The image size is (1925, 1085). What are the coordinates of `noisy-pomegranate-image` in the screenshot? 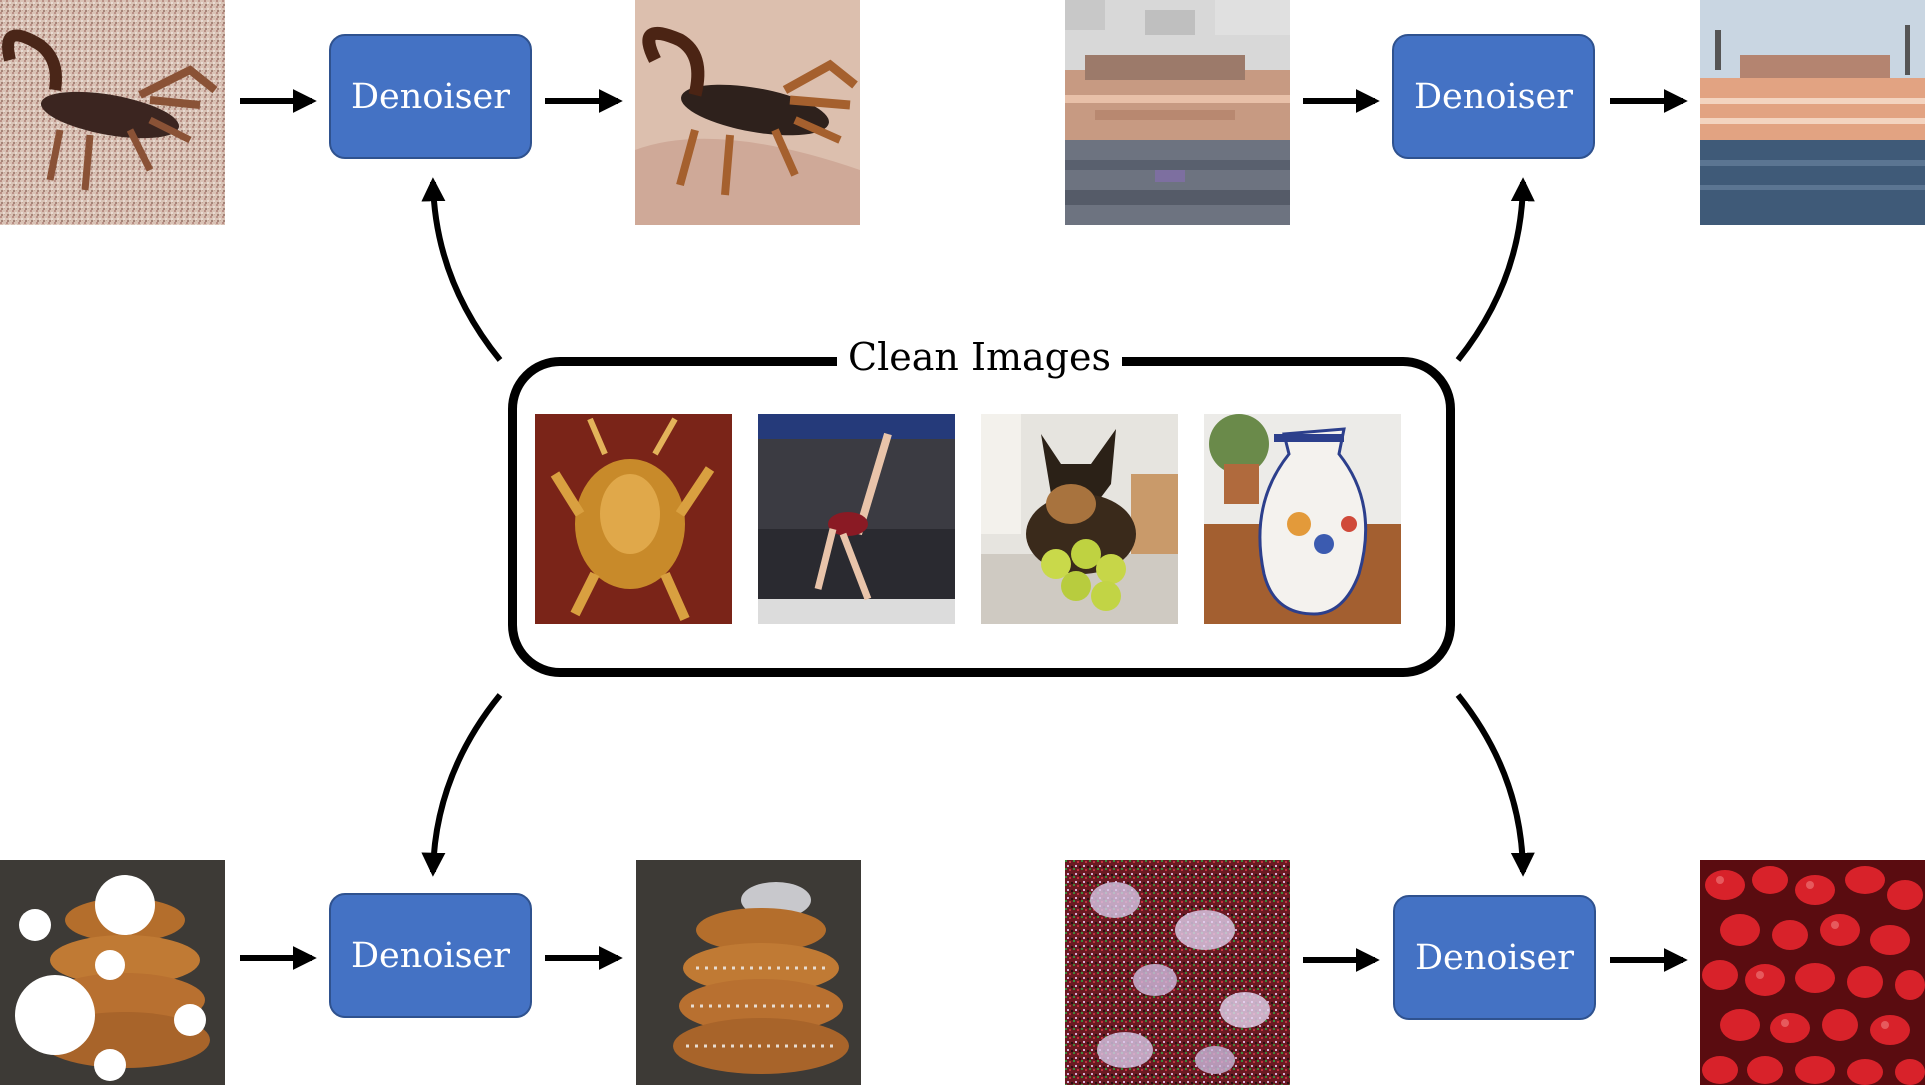 It's located at (1177, 972).